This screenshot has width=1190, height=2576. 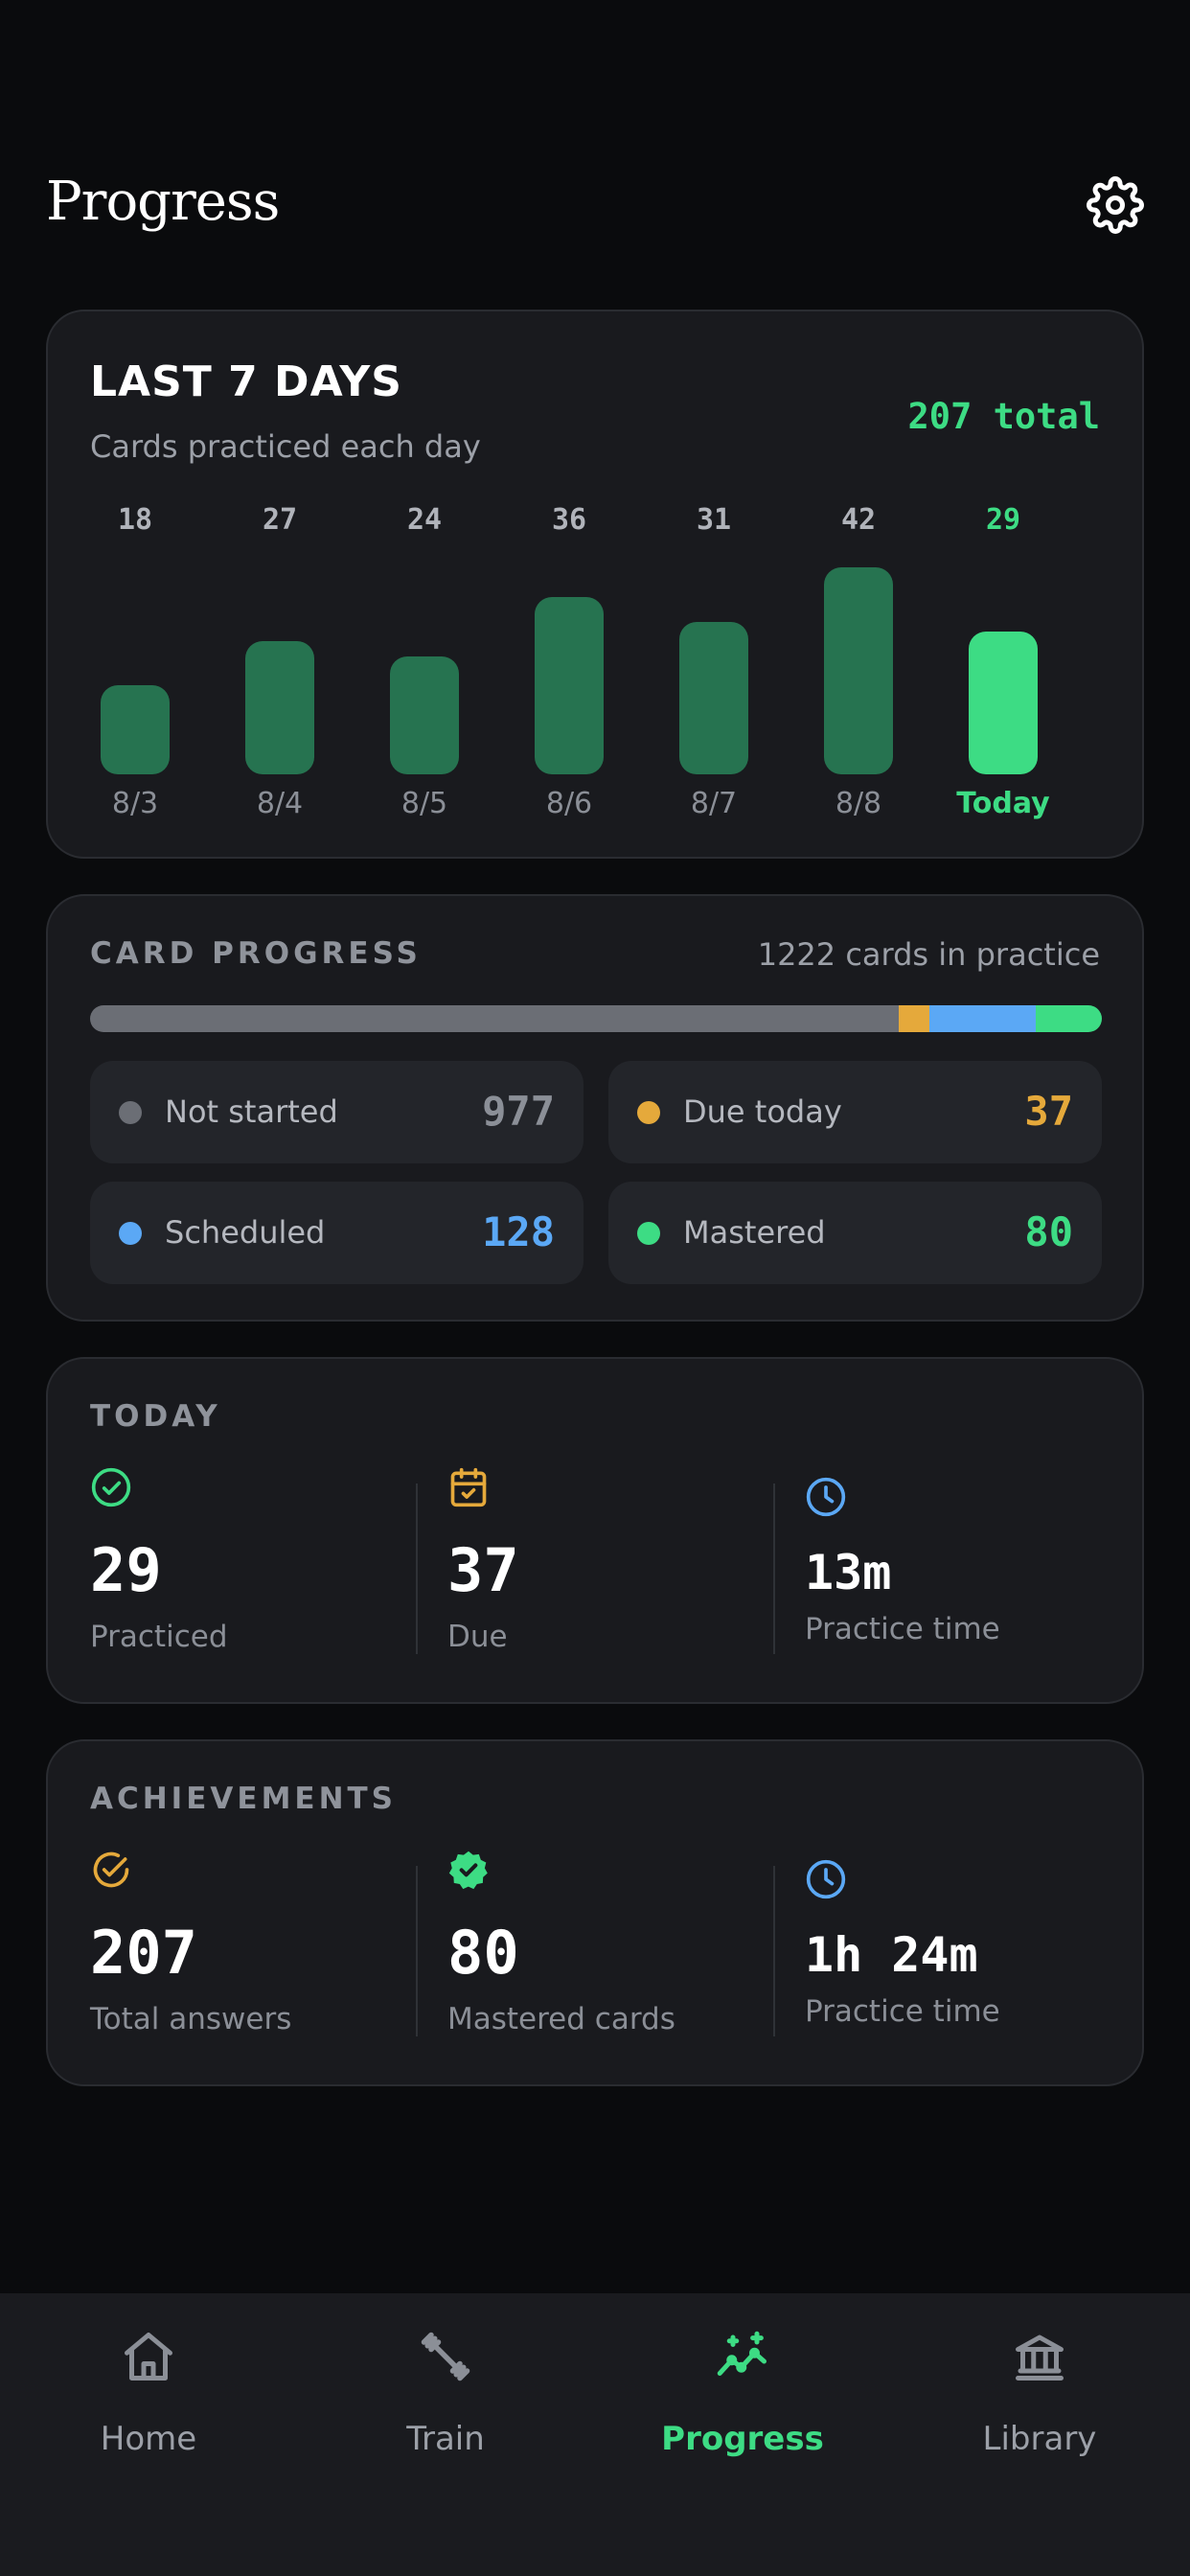 I want to click on metric-mastered-cards: 80 Mastered cards, so click(x=606, y=1944).